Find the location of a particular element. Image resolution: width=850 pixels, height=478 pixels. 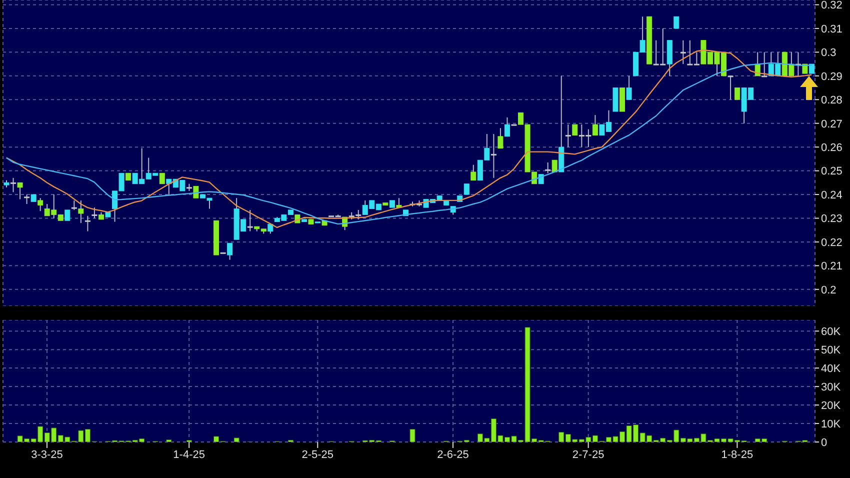

y-tick-label: 0.31 is located at coordinates (831, 29).